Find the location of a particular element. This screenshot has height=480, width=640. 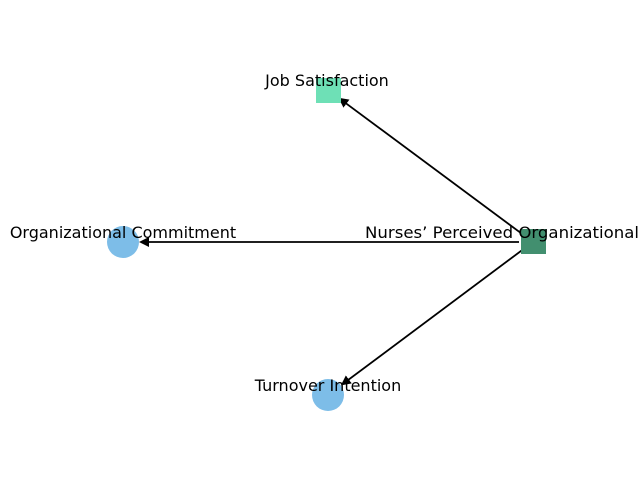

organizational-commitment-node is located at coordinates (123, 242).